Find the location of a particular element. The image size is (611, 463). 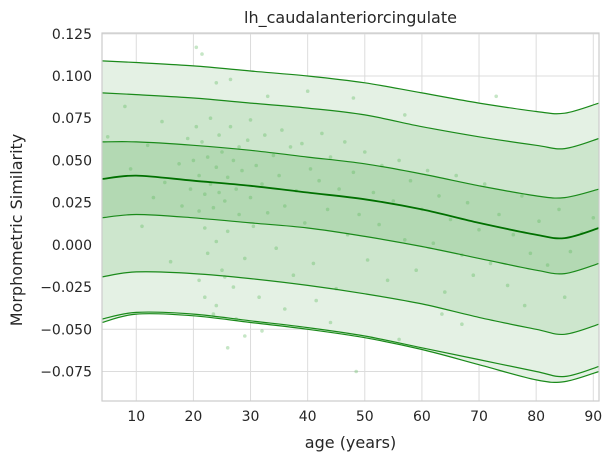

y-tick-label: 0.100 is located at coordinates (72, 77).